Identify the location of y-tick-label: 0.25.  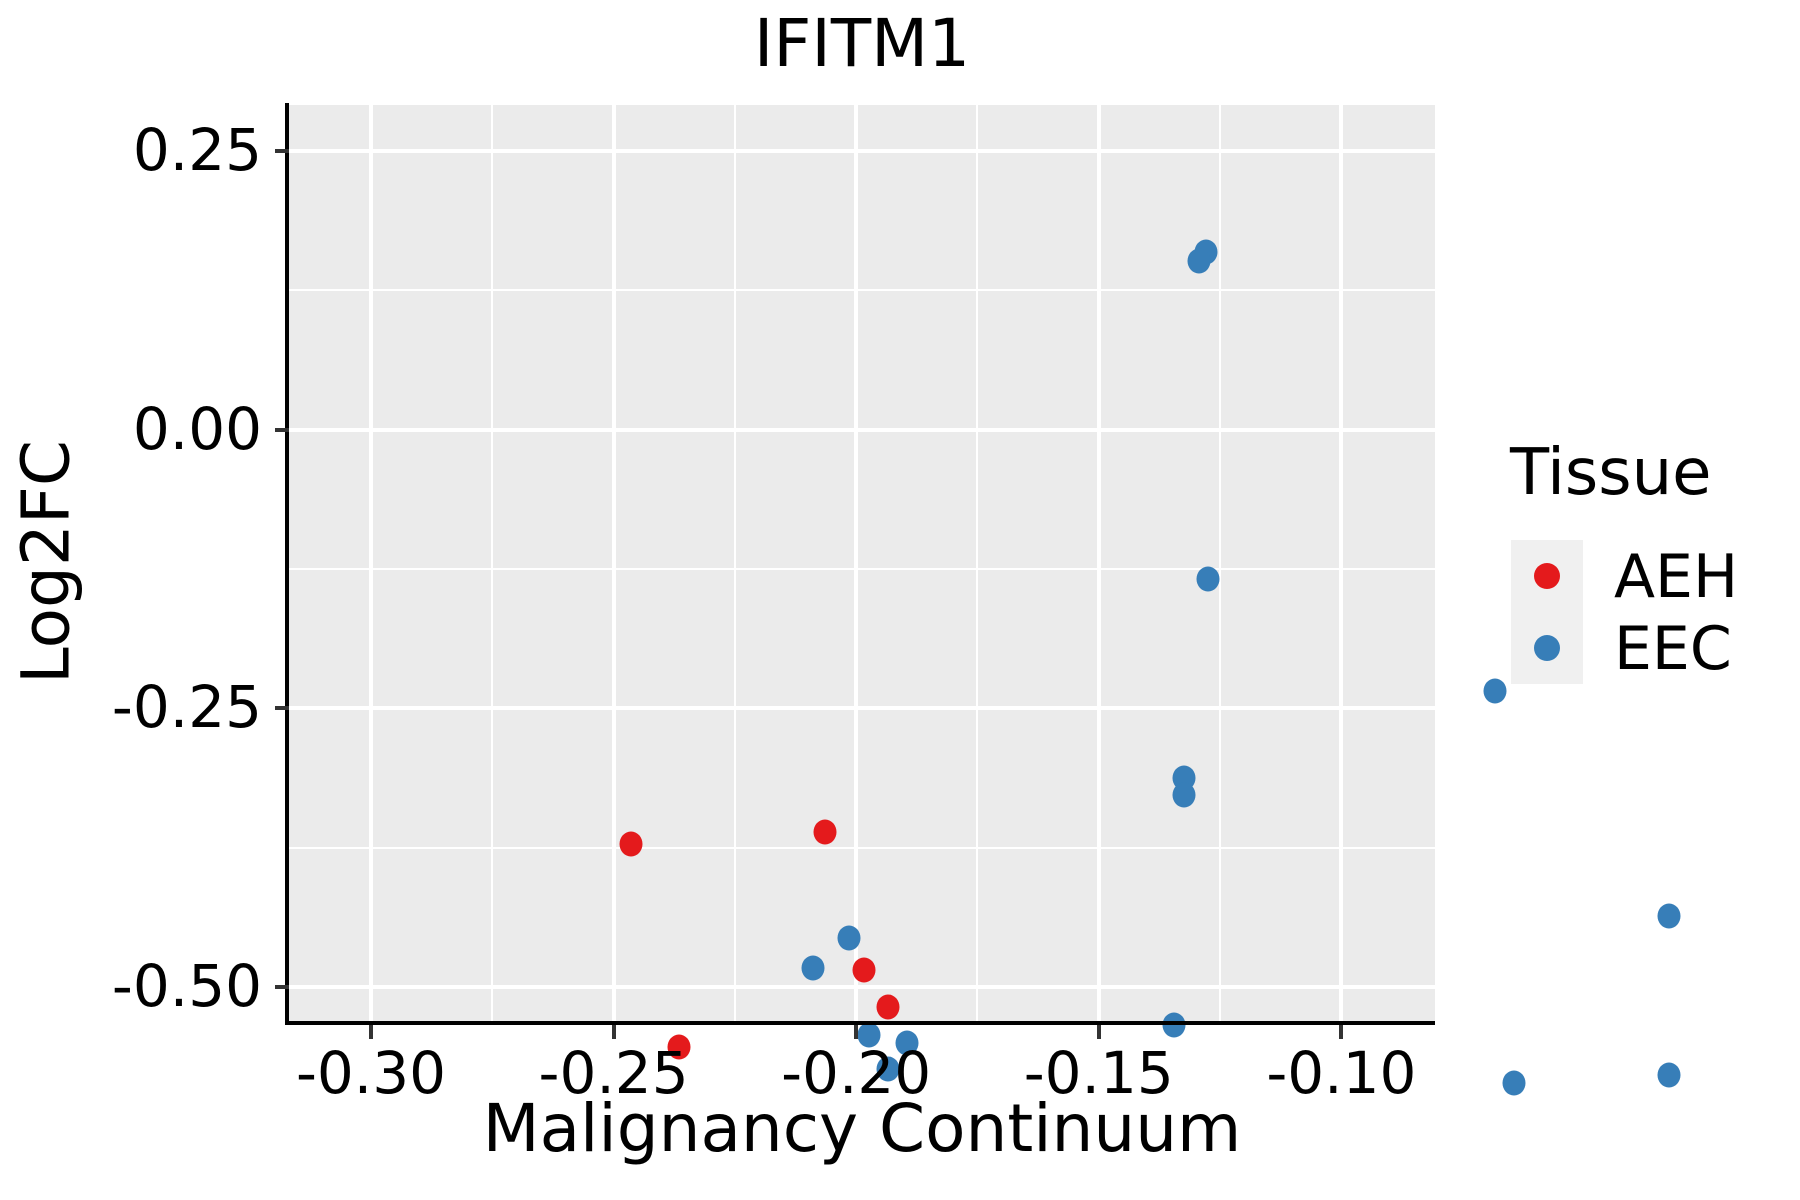
(197, 150).